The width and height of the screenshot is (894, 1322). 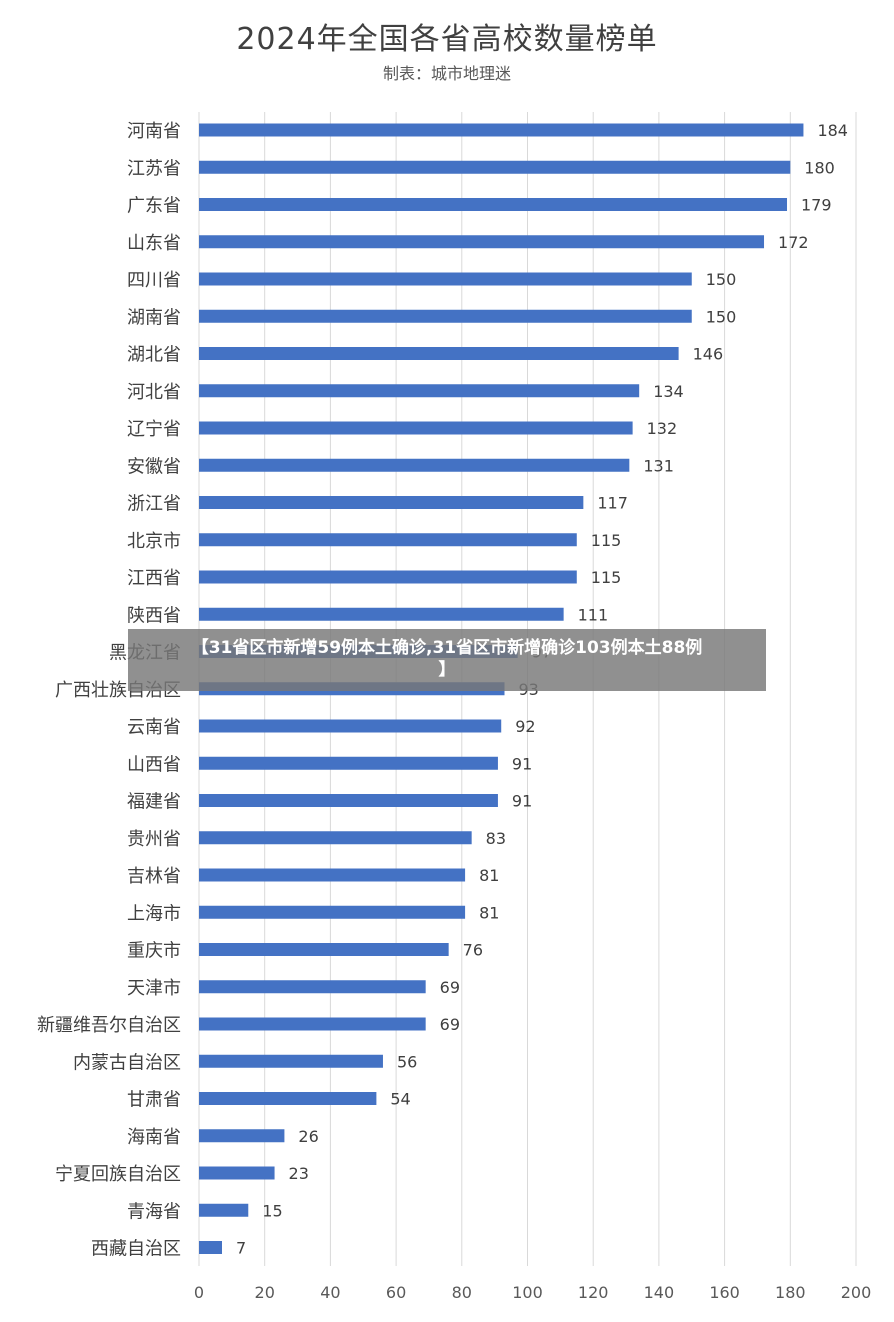 What do you see at coordinates (447, 648) in the screenshot?
I see `headline-line-1: 【31省区市新增59例本土确诊,31省区市新增确诊103例本土88例` at bounding box center [447, 648].